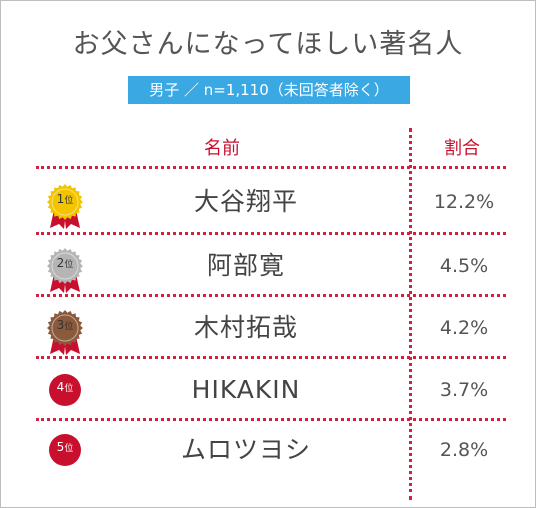 This screenshot has width=536, height=508. What do you see at coordinates (60, 447) in the screenshot?
I see `rank-number: 5` at bounding box center [60, 447].